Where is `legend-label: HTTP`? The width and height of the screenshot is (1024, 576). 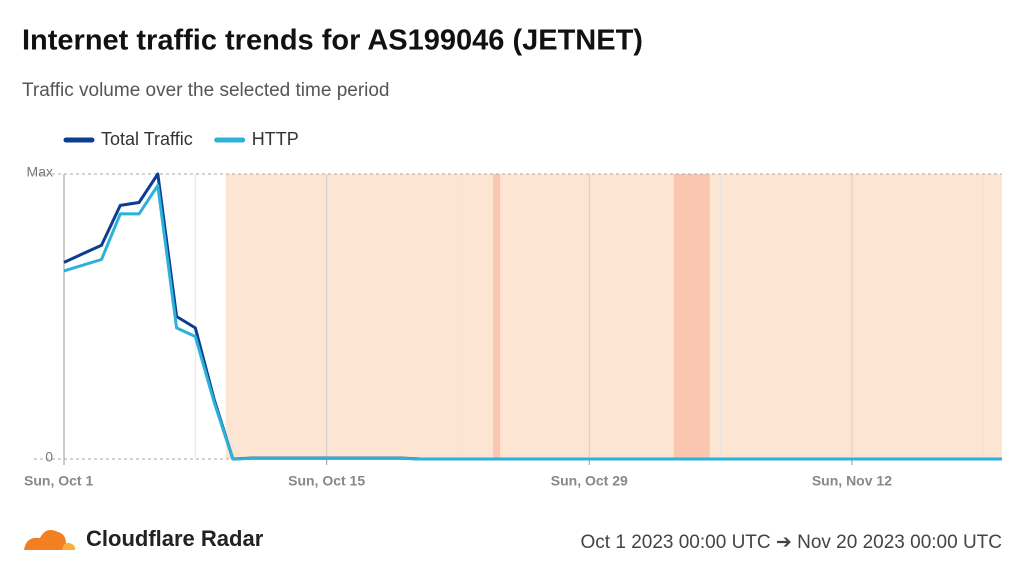
legend-label: HTTP is located at coordinates (275, 139).